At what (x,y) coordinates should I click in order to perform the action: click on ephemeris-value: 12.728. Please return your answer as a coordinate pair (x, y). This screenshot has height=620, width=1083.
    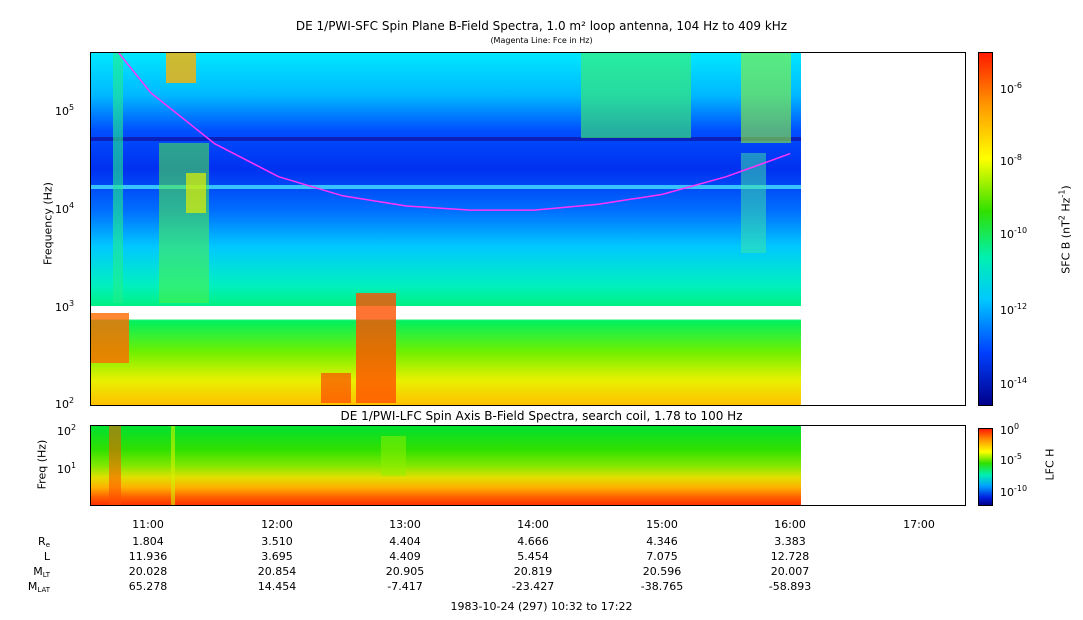
    Looking at the image, I should click on (790, 556).